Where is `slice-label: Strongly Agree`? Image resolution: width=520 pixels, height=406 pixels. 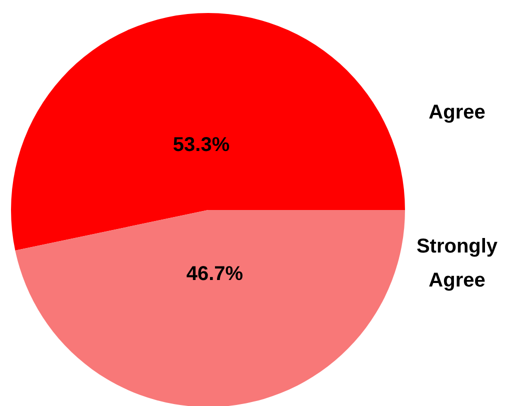 slice-label: Strongly Agree is located at coordinates (457, 264).